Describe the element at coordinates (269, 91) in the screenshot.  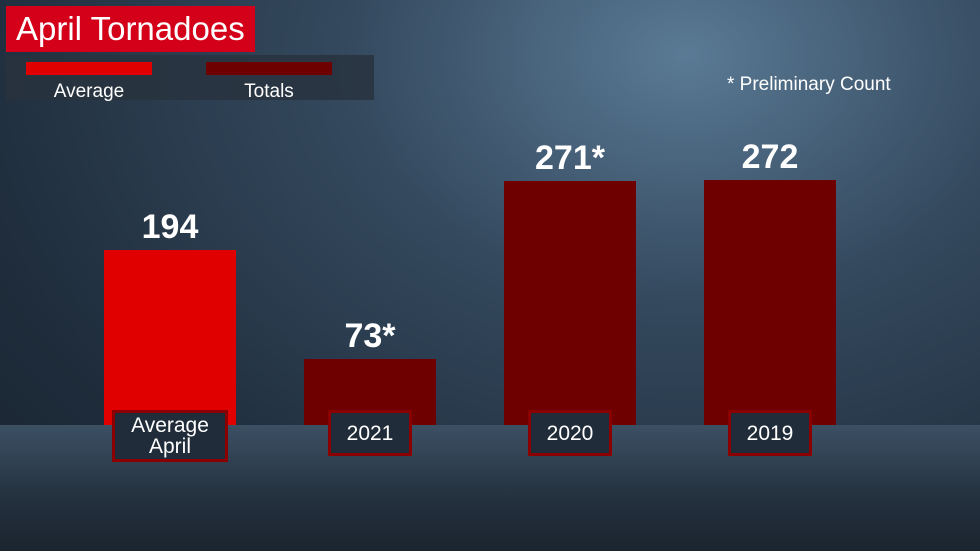
I see `legend-label: Totals` at that location.